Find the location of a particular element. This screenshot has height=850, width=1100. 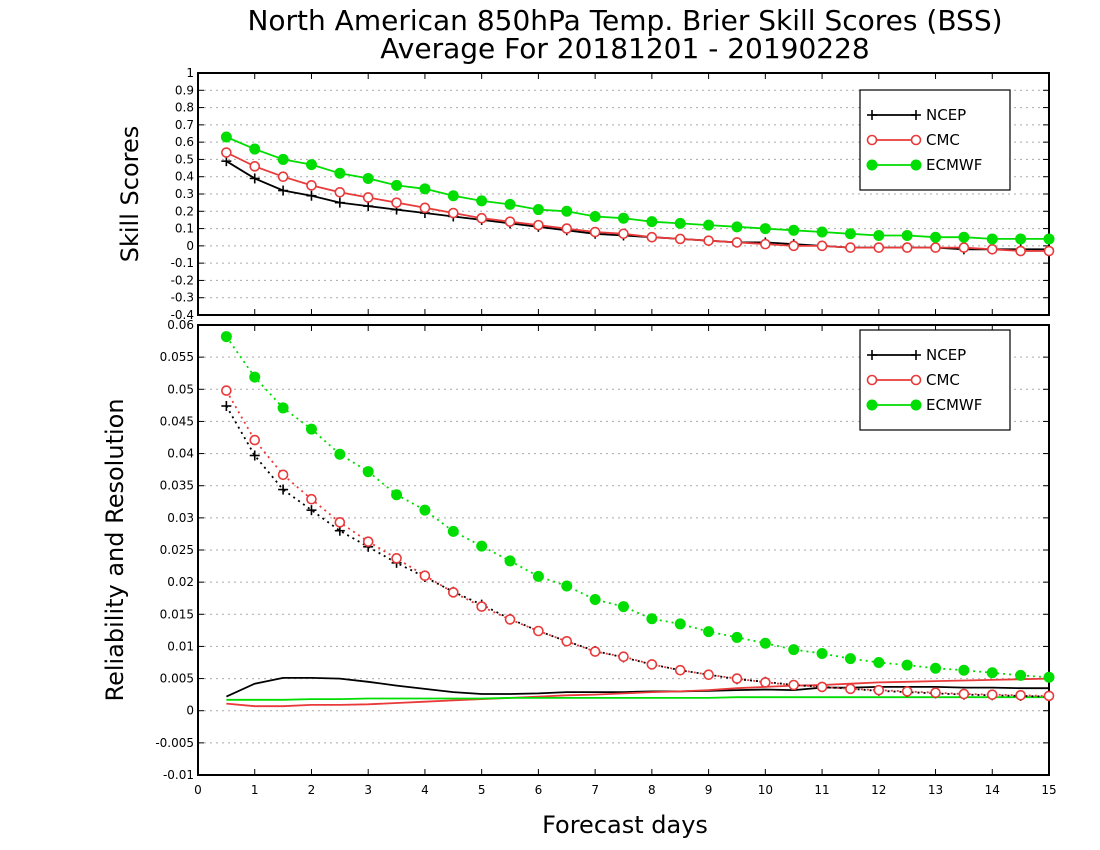

x-tick-label: 13 is located at coordinates (935, 790).